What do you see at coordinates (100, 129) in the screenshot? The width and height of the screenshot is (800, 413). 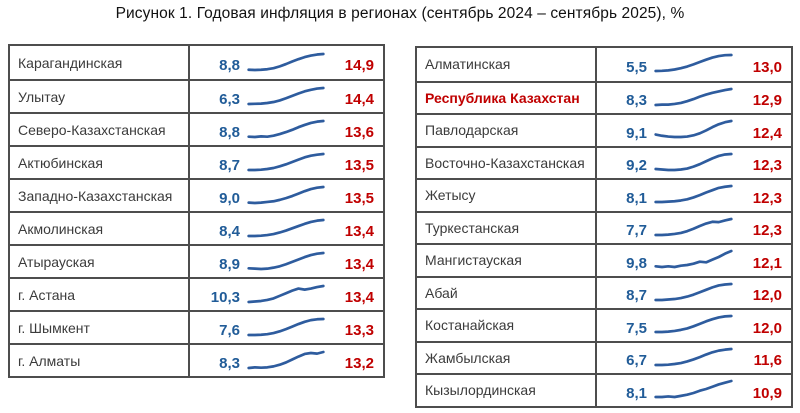 I see `region-name: Северо-Казахстанская` at bounding box center [100, 129].